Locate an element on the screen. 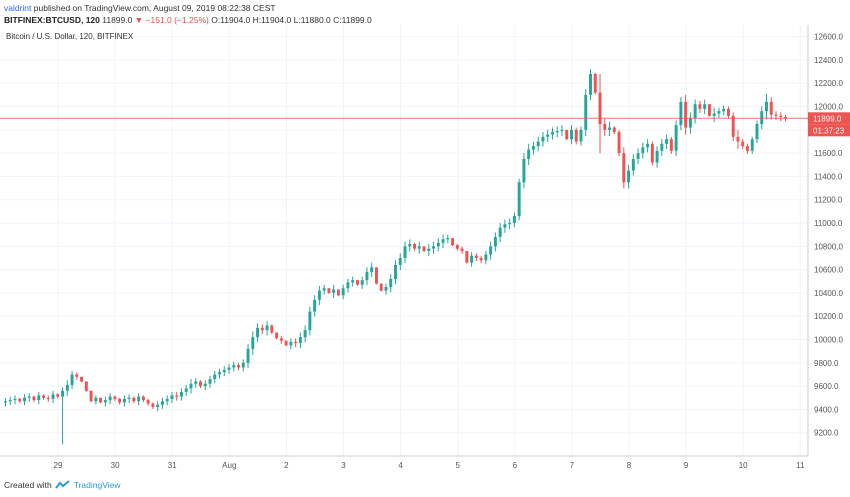 The image size is (850, 497). footer: Created with TradingView is located at coordinates (62, 485).